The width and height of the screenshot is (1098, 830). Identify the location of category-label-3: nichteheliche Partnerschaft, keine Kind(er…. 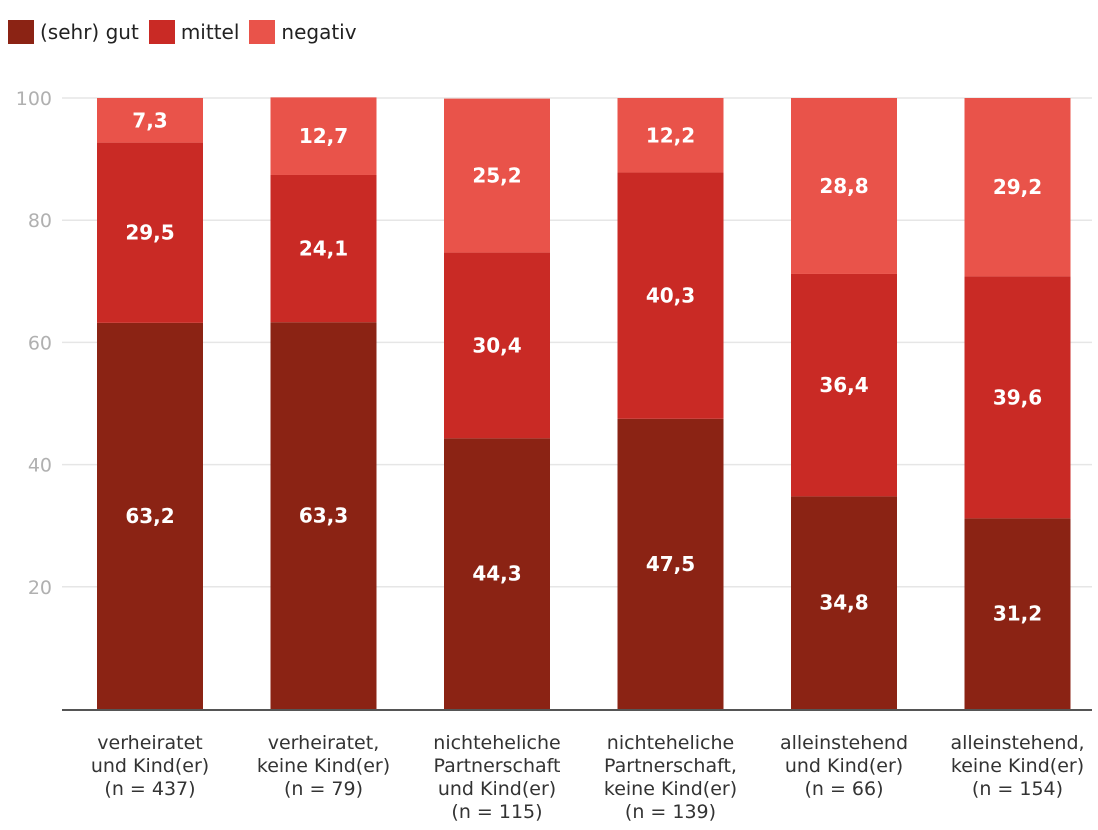
(670, 777).